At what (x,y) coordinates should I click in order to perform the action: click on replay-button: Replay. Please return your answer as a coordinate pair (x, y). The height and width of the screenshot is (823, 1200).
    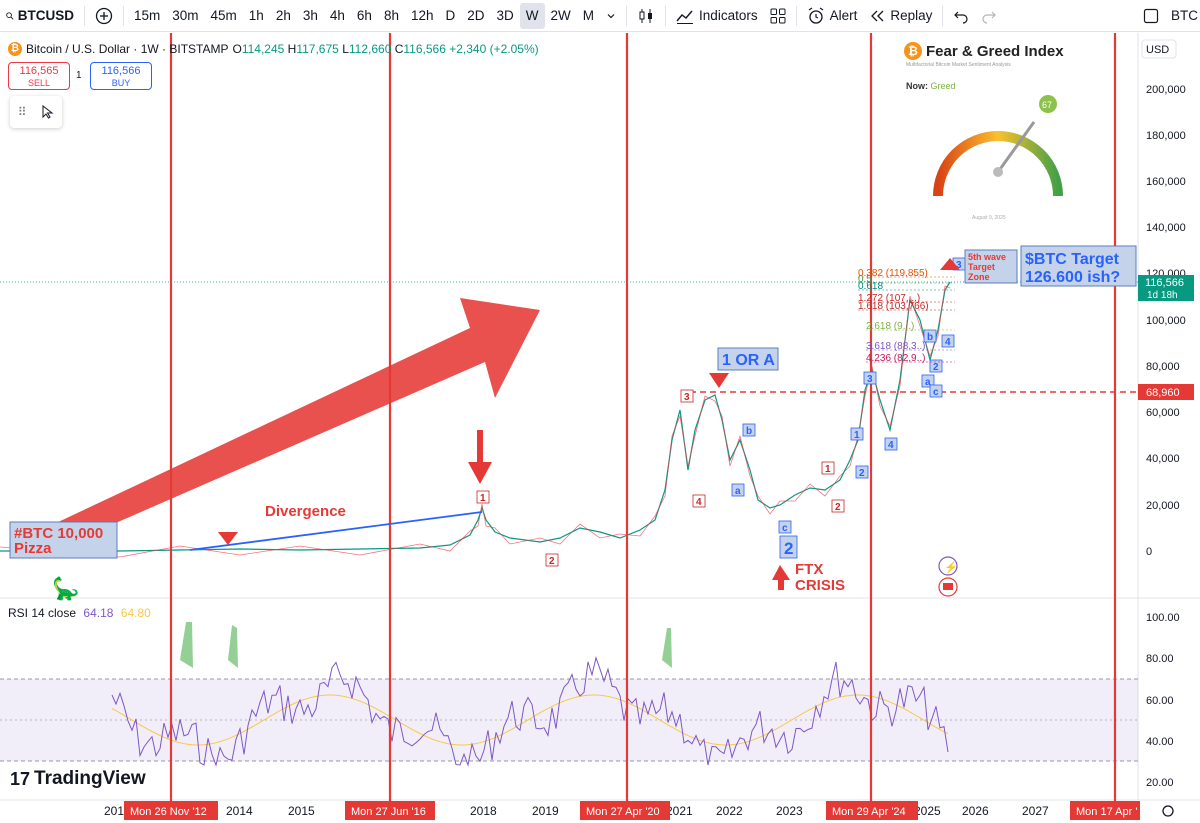
    Looking at the image, I should click on (900, 16).